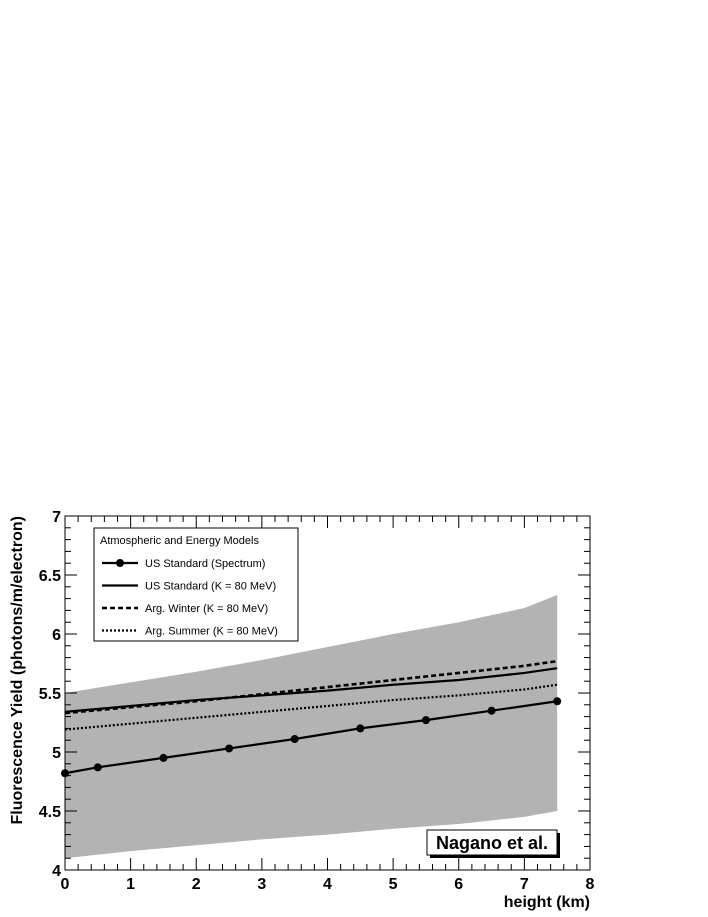  What do you see at coordinates (130, 884) in the screenshot?
I see `x-tick-label-1: 1` at bounding box center [130, 884].